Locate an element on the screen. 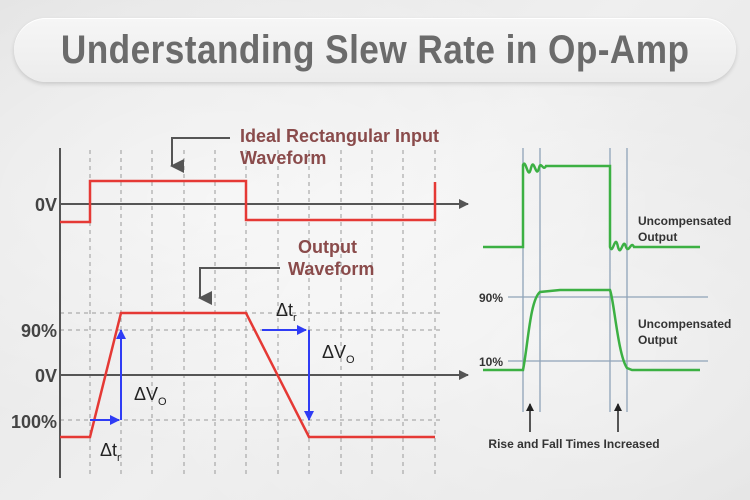  uncompensated-output-bottom is located at coordinates (591, 330).